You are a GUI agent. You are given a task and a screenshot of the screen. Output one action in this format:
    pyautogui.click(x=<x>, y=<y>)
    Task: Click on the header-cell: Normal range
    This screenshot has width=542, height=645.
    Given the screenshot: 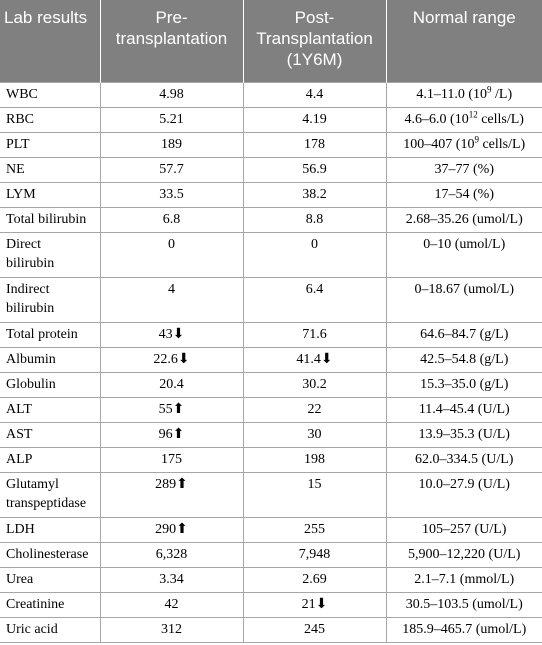 What is the action you would take?
    pyautogui.click(x=463, y=41)
    